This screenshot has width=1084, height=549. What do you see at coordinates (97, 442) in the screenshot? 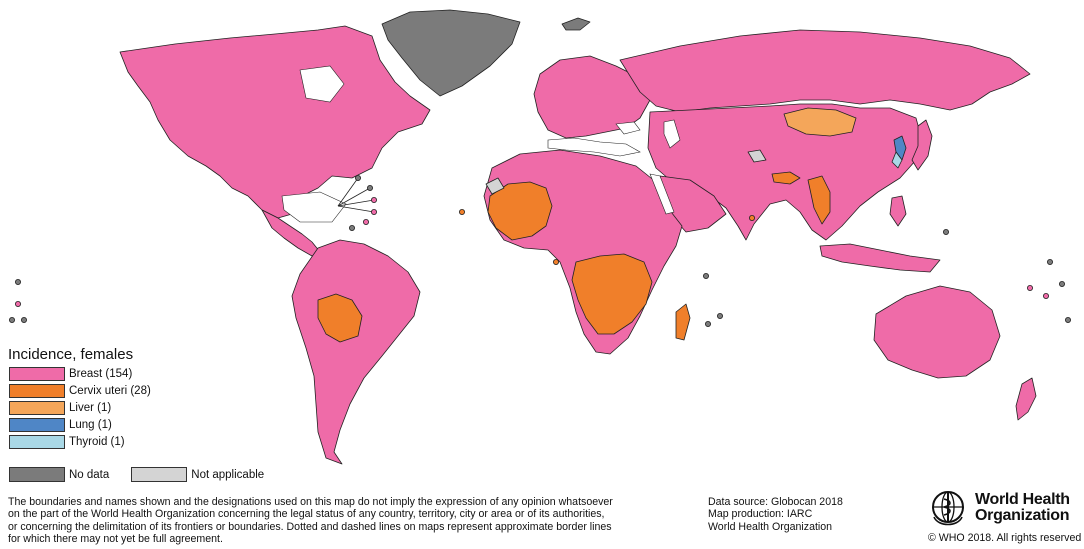
I see `legend-label: Thyroid (1)` at bounding box center [97, 442].